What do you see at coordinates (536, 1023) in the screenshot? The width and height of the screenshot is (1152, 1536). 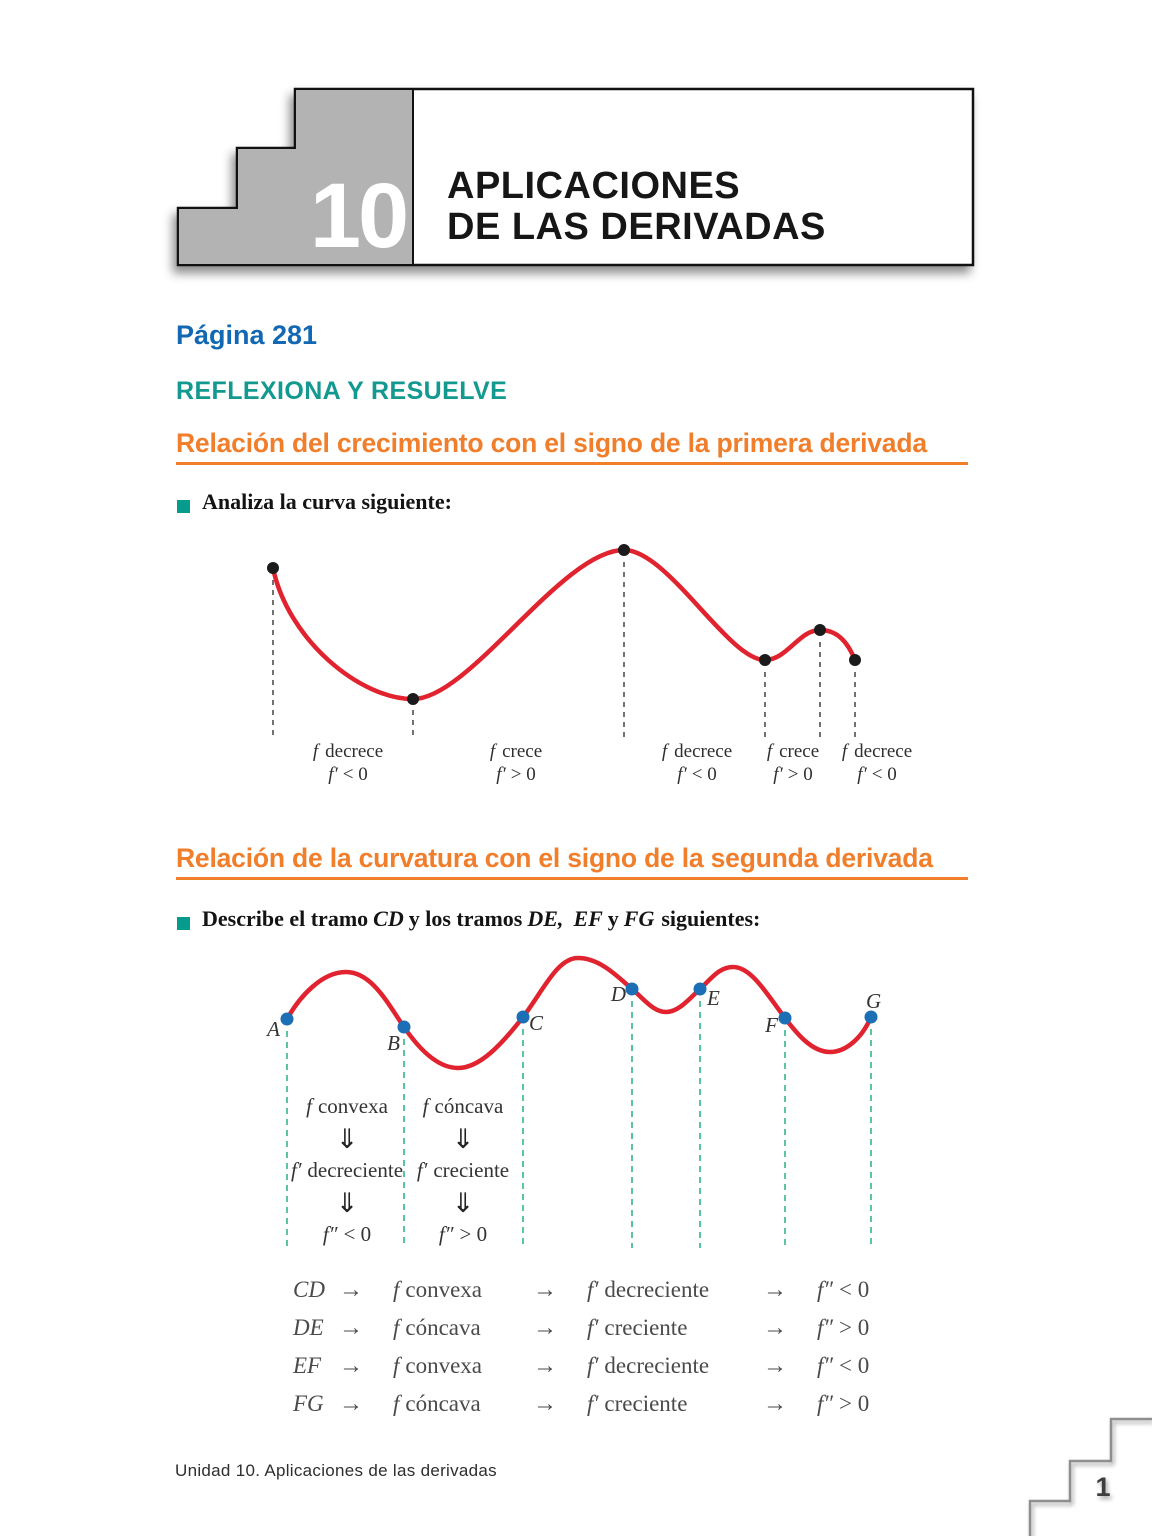 I see `point-label: C` at bounding box center [536, 1023].